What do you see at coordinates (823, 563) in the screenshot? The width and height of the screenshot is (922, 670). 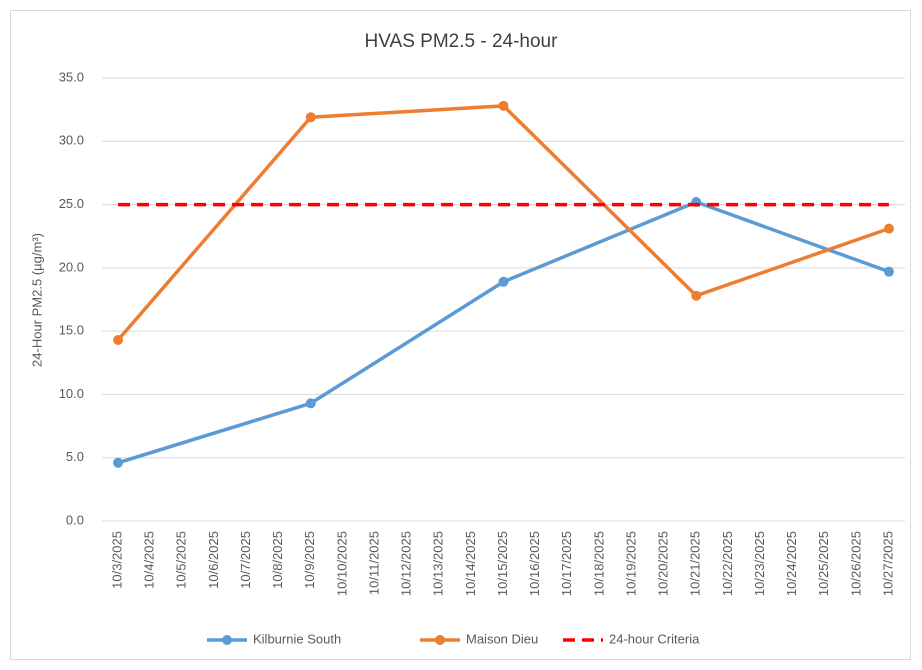 I see `x-tick-label: 10/25/2025` at bounding box center [823, 563].